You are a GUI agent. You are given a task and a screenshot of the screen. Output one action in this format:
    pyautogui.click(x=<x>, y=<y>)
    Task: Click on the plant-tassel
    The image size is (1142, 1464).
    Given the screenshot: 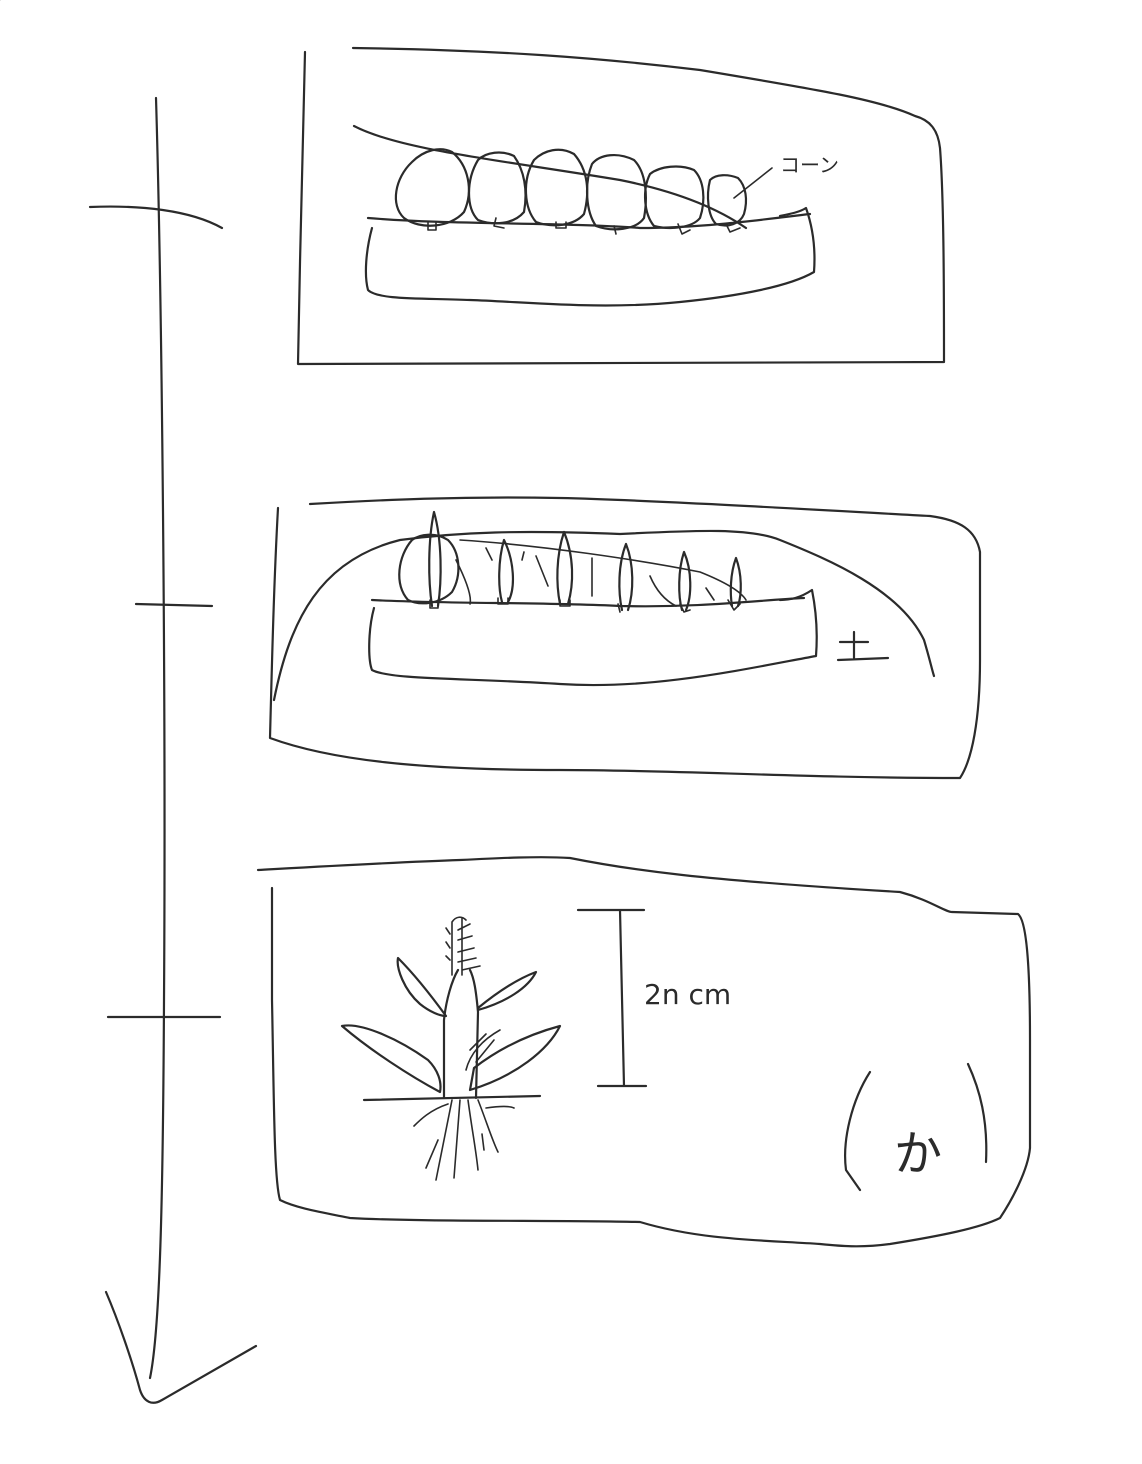 What is the action you would take?
    pyautogui.click(x=463, y=946)
    